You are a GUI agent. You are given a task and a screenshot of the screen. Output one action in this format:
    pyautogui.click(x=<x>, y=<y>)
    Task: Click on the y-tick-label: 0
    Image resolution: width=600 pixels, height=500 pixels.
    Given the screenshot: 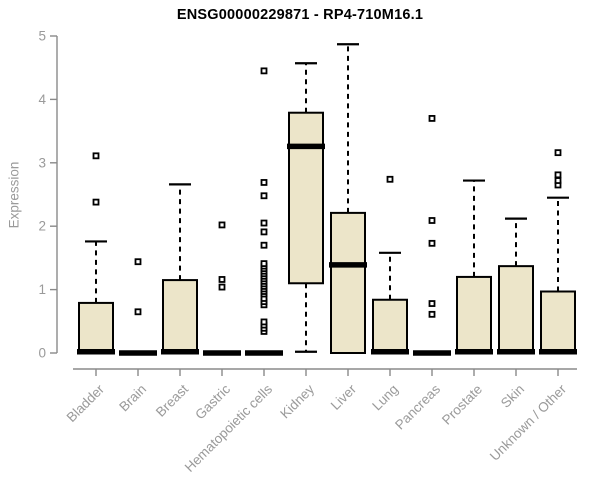 What is the action you would take?
    pyautogui.click(x=42, y=353)
    